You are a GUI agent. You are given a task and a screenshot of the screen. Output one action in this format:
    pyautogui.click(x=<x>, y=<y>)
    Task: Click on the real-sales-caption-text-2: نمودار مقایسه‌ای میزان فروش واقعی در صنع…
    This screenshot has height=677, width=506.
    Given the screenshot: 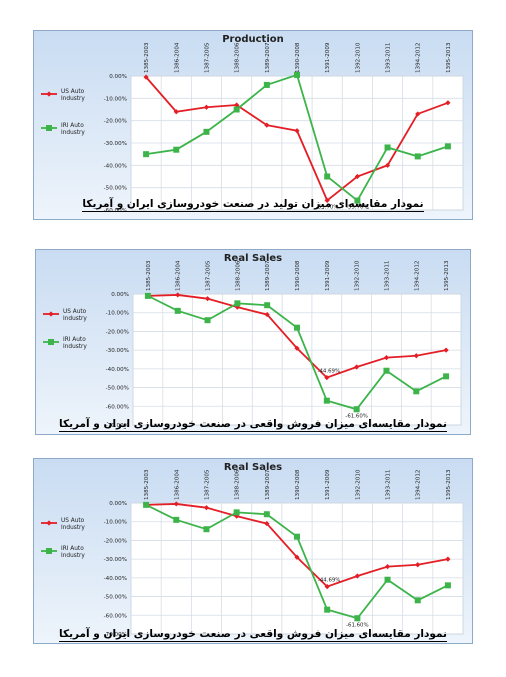 What is the action you would take?
    pyautogui.click(x=253, y=635)
    